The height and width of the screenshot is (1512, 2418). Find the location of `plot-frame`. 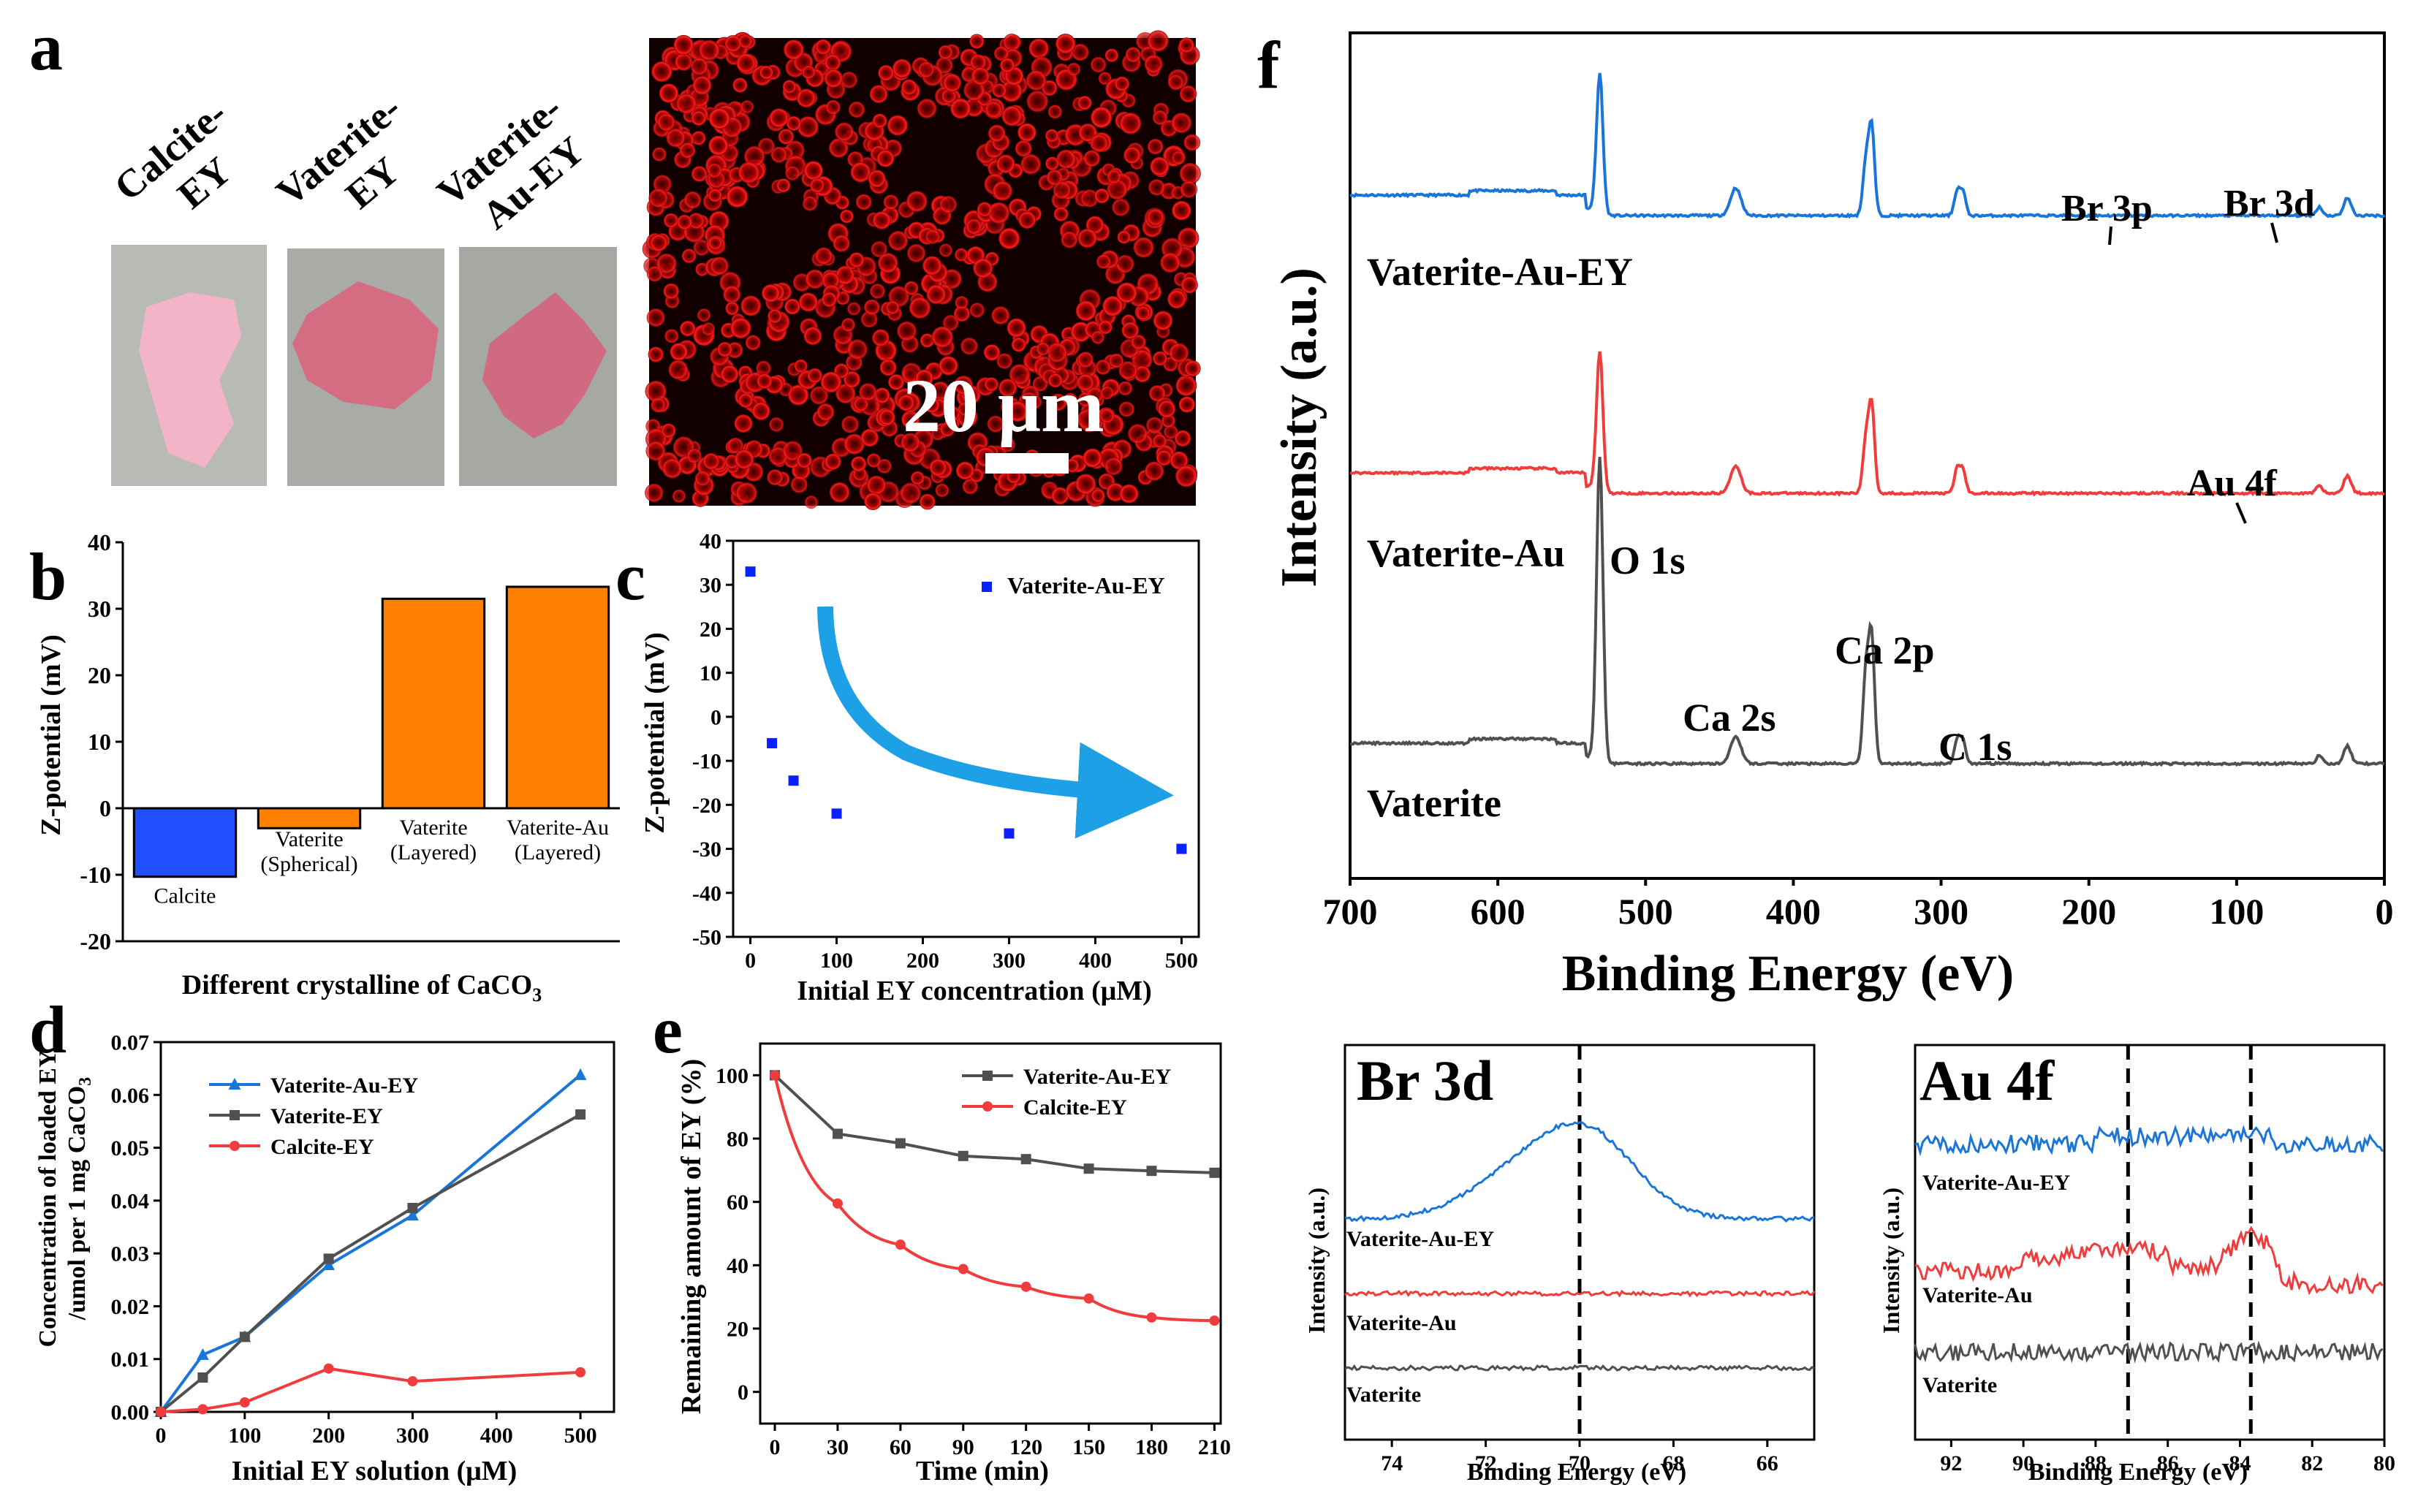

plot-frame is located at coordinates (966, 738).